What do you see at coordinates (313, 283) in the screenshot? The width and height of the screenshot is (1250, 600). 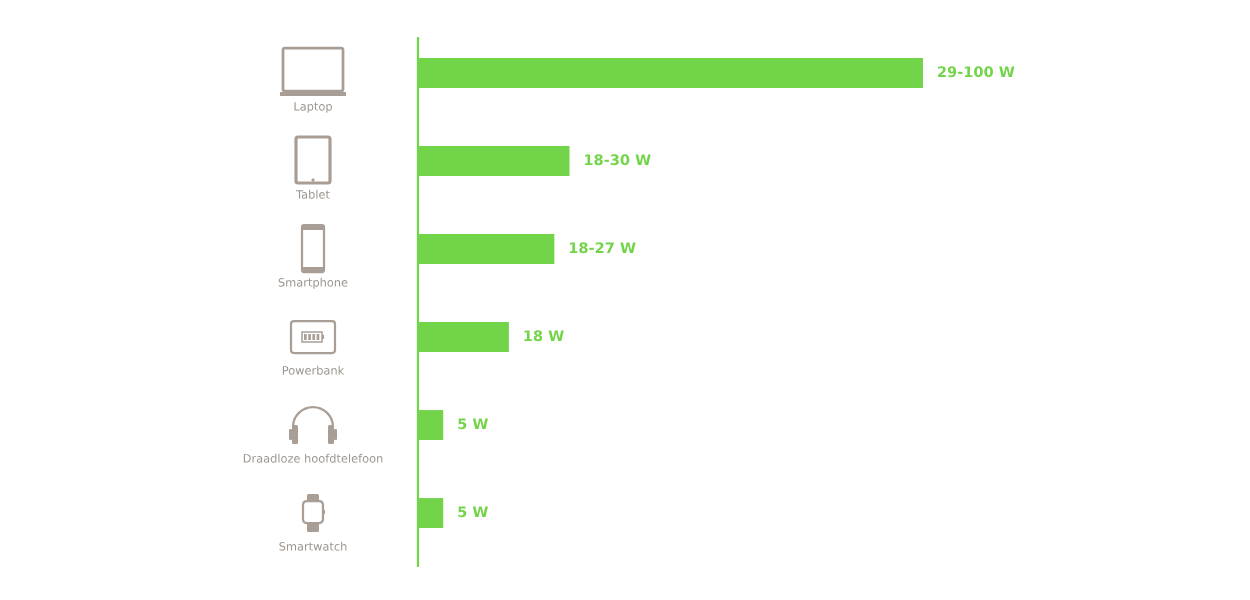 I see `y-tick-label: Smartphone` at bounding box center [313, 283].